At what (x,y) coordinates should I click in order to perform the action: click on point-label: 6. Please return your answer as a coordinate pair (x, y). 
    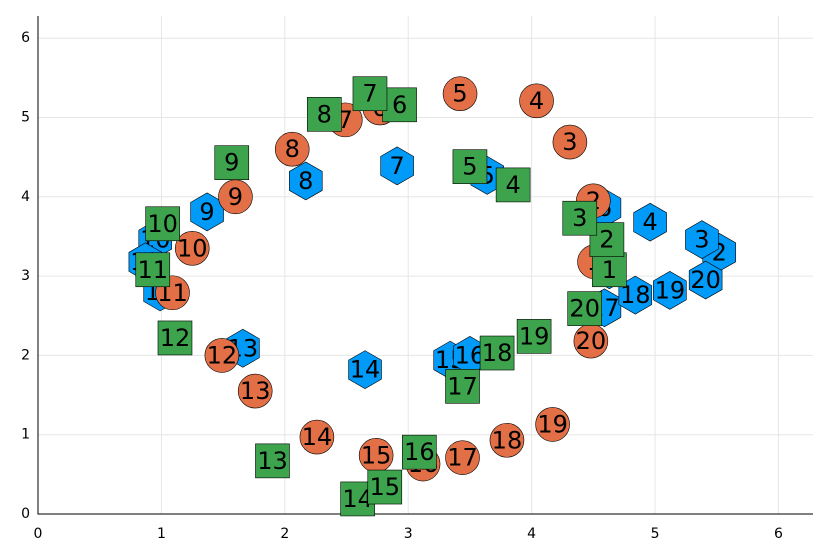
    Looking at the image, I should click on (399, 105).